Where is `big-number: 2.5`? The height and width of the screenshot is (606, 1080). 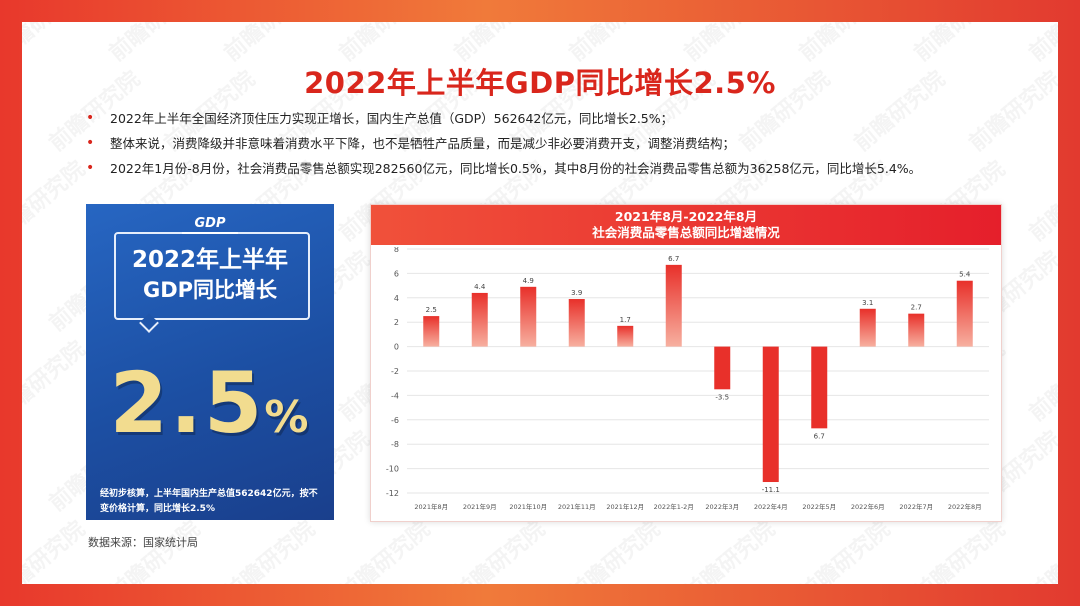 big-number: 2.5 is located at coordinates (187, 403).